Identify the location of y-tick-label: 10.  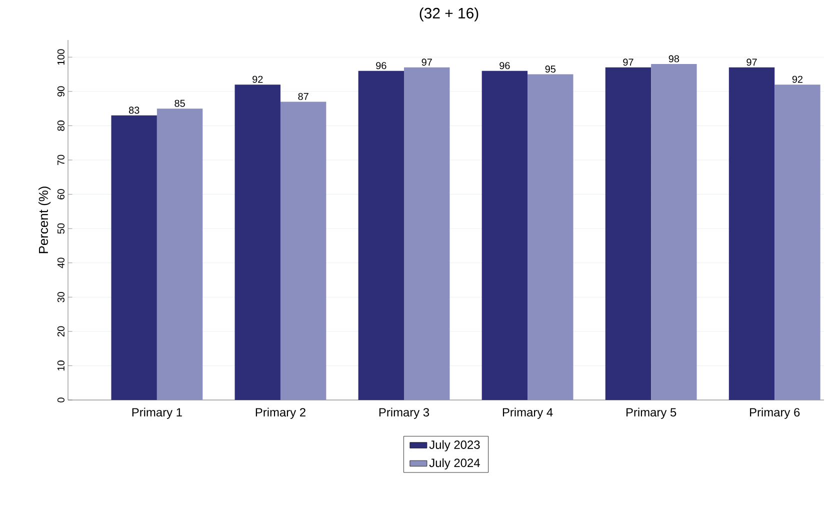
(60, 365).